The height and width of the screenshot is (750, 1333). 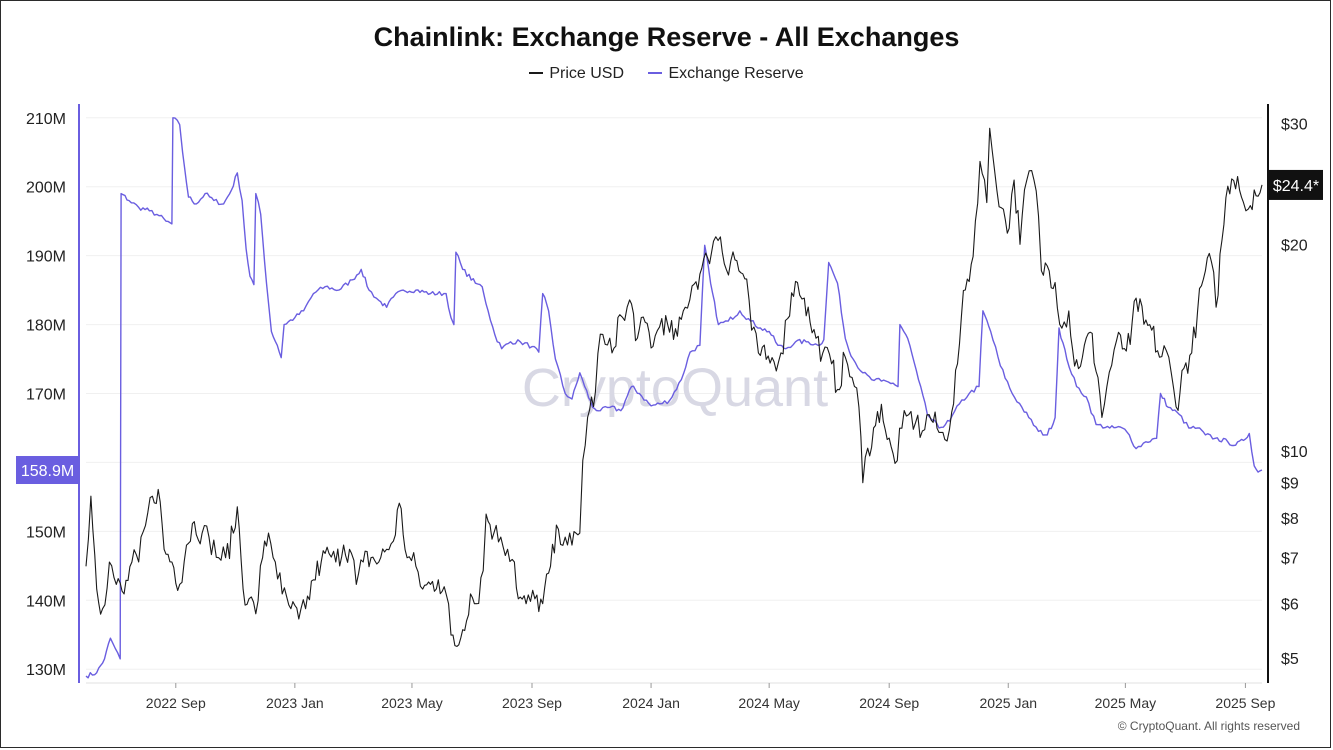 I want to click on right-tick-label: $8, so click(x=1290, y=519).